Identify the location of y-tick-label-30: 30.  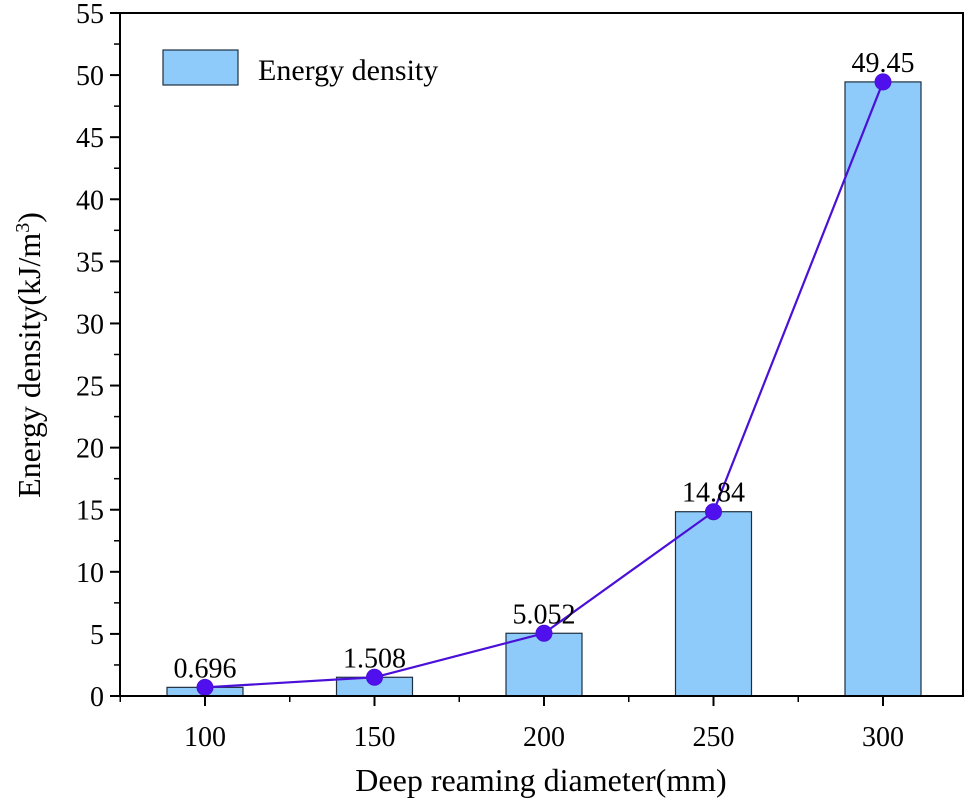
(90, 324).